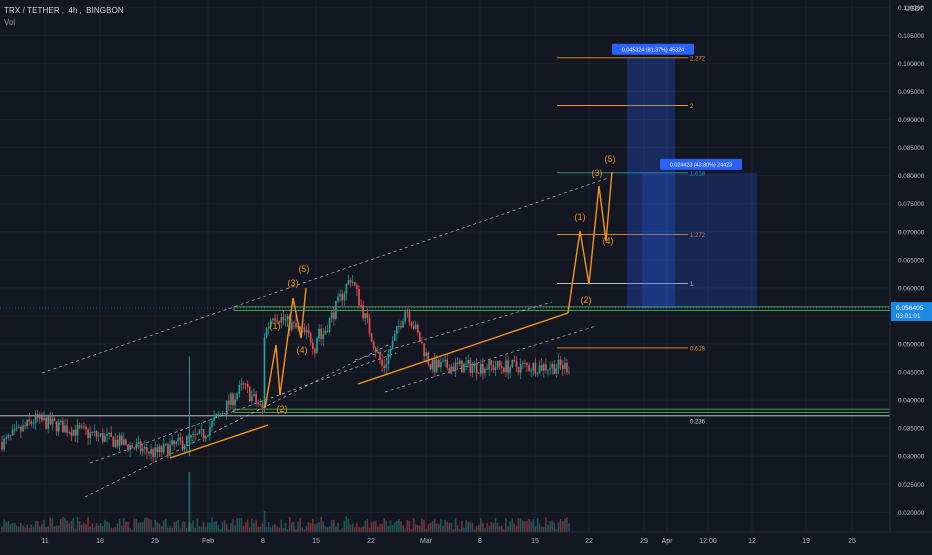  Describe the element at coordinates (73, 10) in the screenshot. I see `interval-label: 4h` at that location.